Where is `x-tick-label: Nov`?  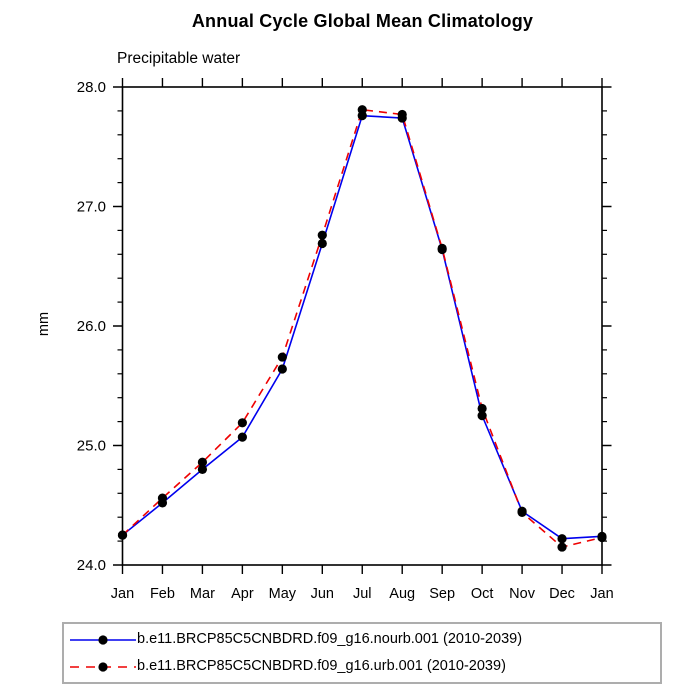
x-tick-label: Nov is located at coordinates (522, 594).